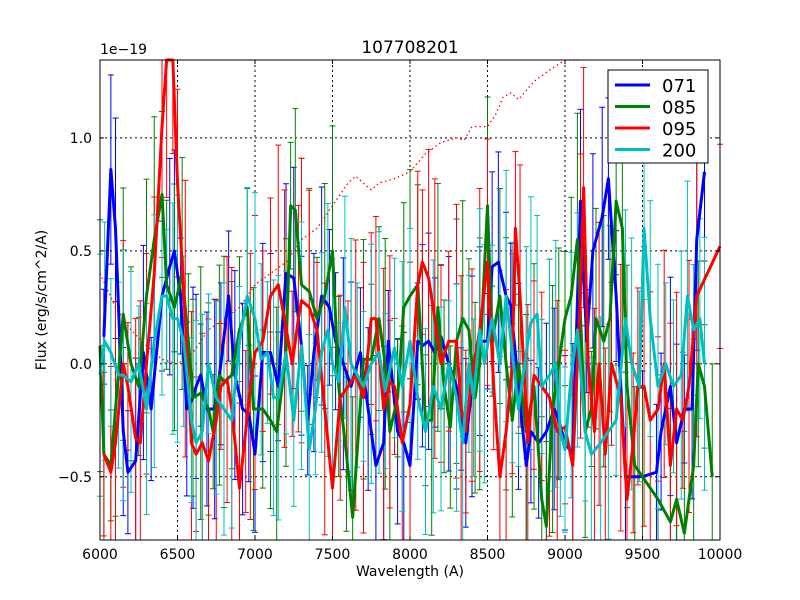 The width and height of the screenshot is (800, 600). I want to click on x-tick-label: 10000, so click(720, 555).